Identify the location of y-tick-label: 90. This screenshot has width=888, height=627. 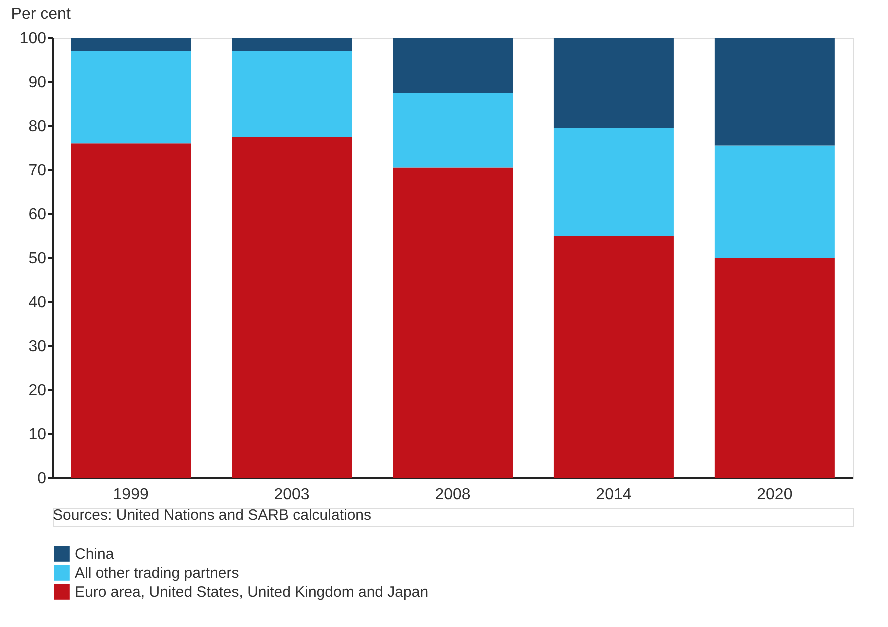
(37, 83).